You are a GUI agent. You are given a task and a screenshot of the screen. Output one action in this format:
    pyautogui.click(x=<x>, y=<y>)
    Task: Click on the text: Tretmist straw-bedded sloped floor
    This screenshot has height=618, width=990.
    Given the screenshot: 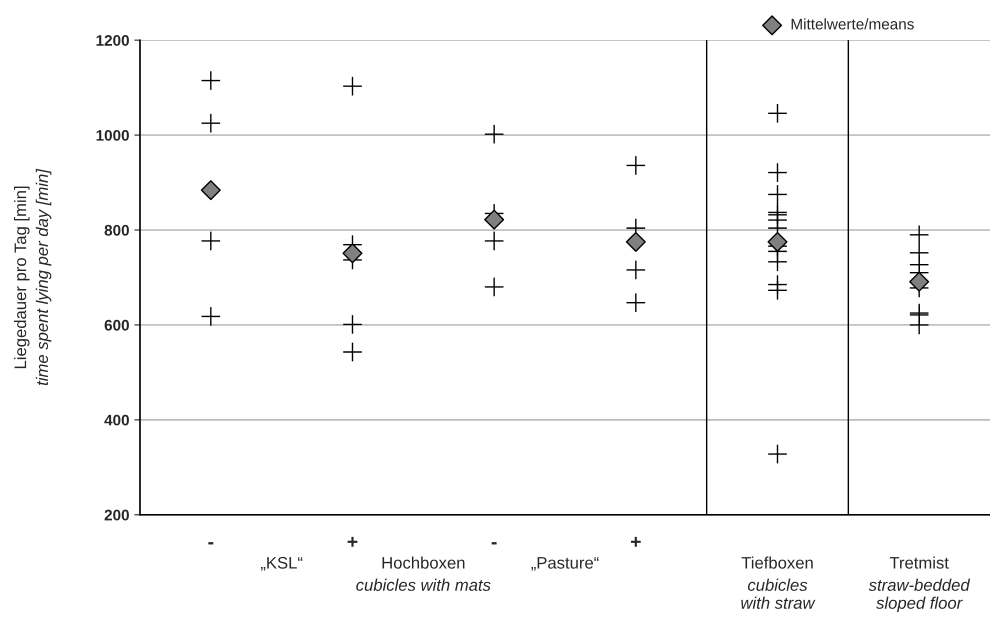 What is the action you would take?
    pyautogui.click(x=919, y=584)
    